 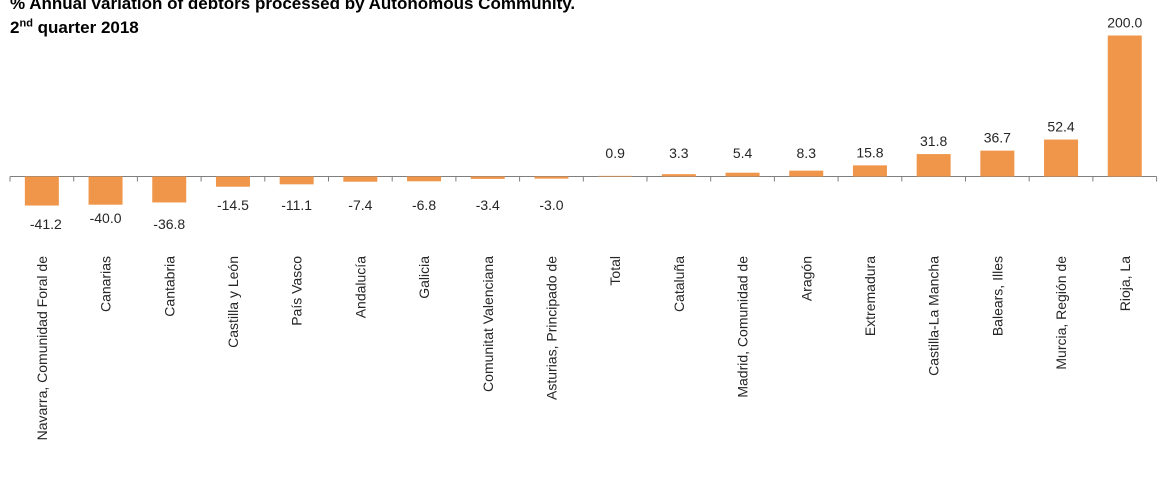 What do you see at coordinates (551, 328) in the screenshot?
I see `category-label: Asturias, Principado de` at bounding box center [551, 328].